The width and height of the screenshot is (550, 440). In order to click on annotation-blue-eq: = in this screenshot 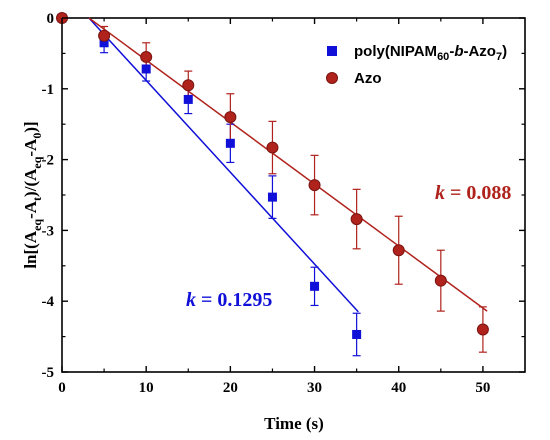, I will do `click(206, 300)`.